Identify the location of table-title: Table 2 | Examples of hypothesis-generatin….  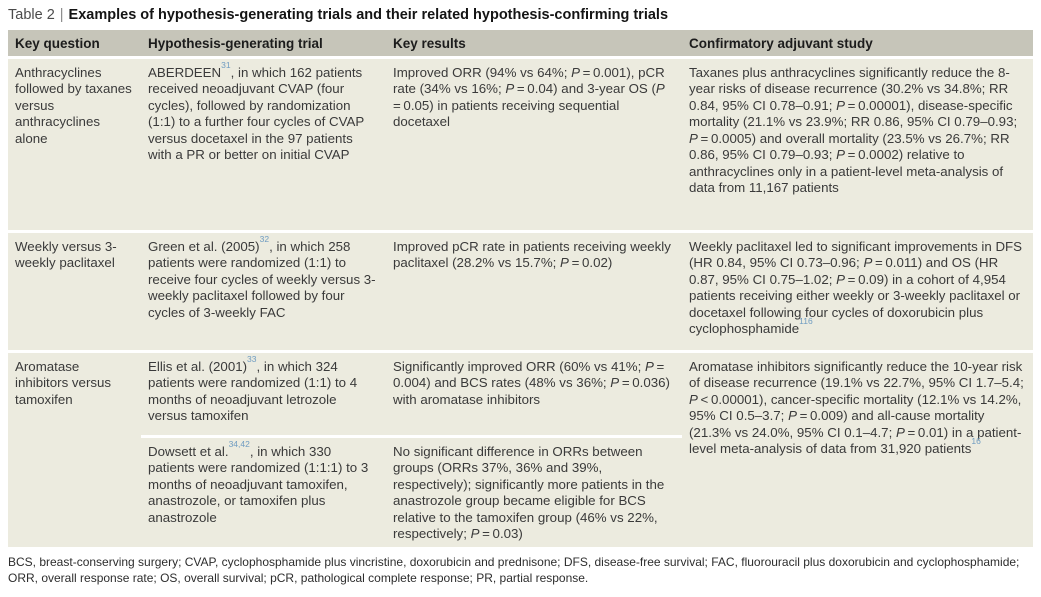
(520, 15).